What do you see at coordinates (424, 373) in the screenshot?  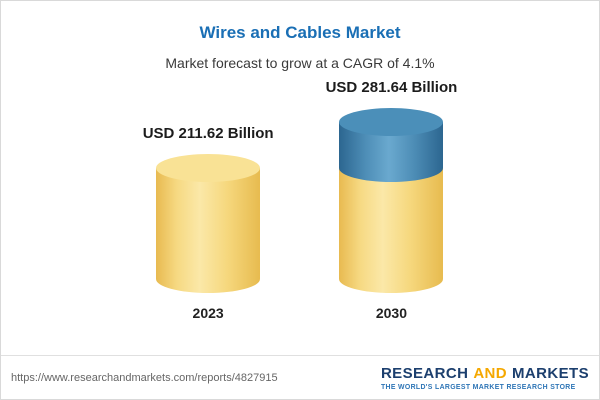 I see `logo-word-research: RESEARCH` at bounding box center [424, 373].